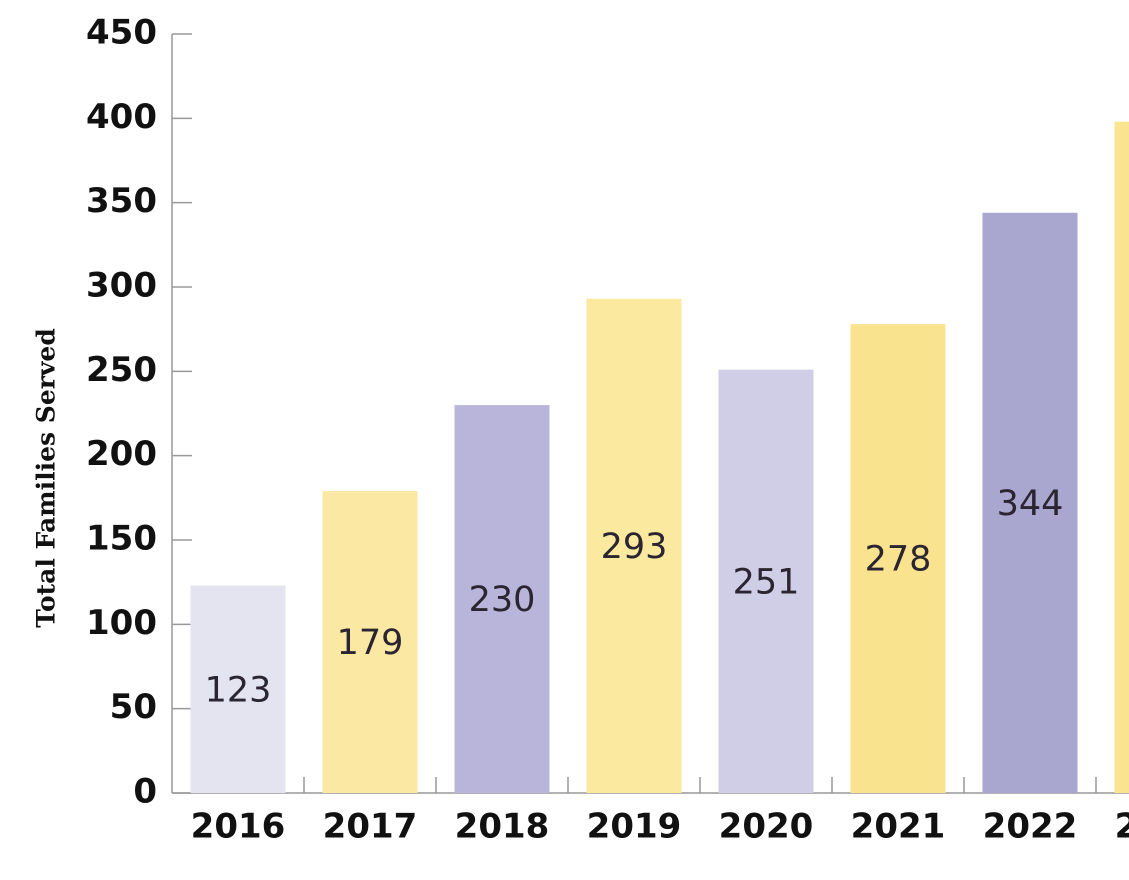  What do you see at coordinates (121, 539) in the screenshot?
I see `y-tick-label: 150` at bounding box center [121, 539].